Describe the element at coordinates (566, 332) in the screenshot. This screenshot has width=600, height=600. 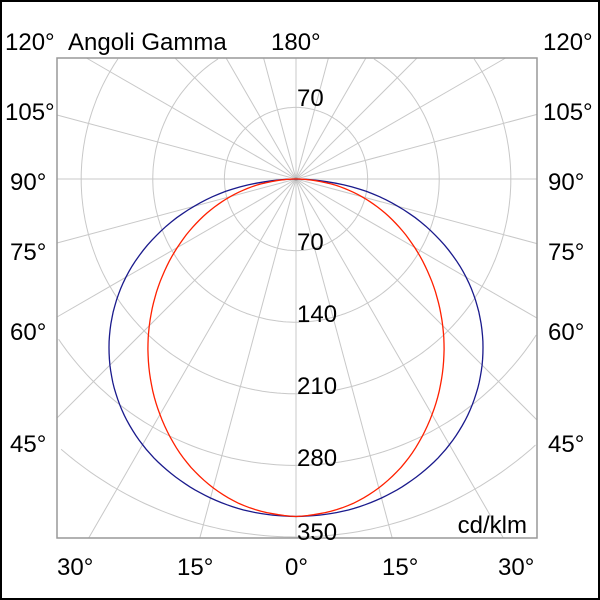
I see `angle-label-right-60: 60°` at that location.